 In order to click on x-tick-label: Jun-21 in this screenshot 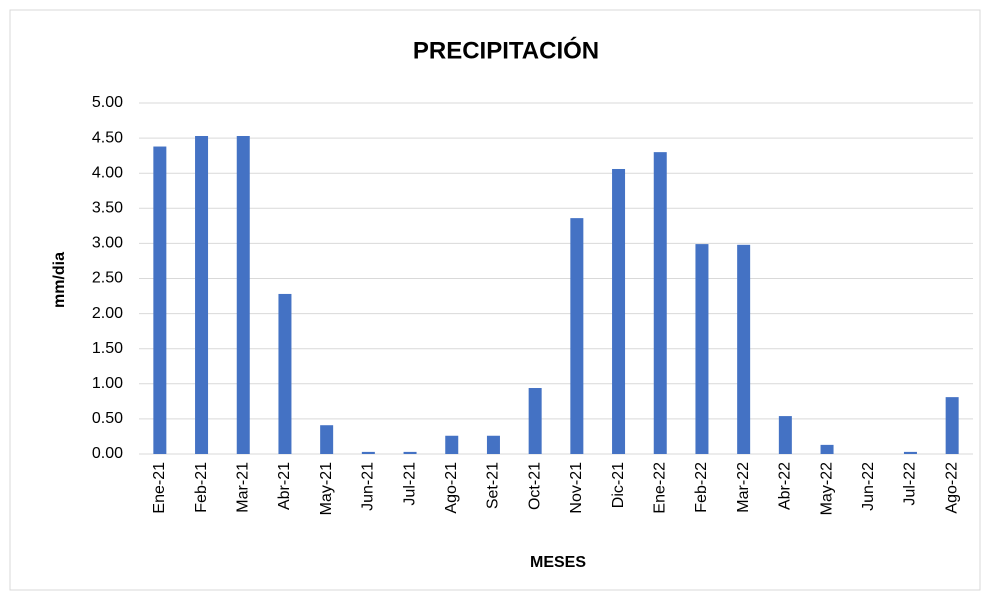, I will do `click(368, 486)`.